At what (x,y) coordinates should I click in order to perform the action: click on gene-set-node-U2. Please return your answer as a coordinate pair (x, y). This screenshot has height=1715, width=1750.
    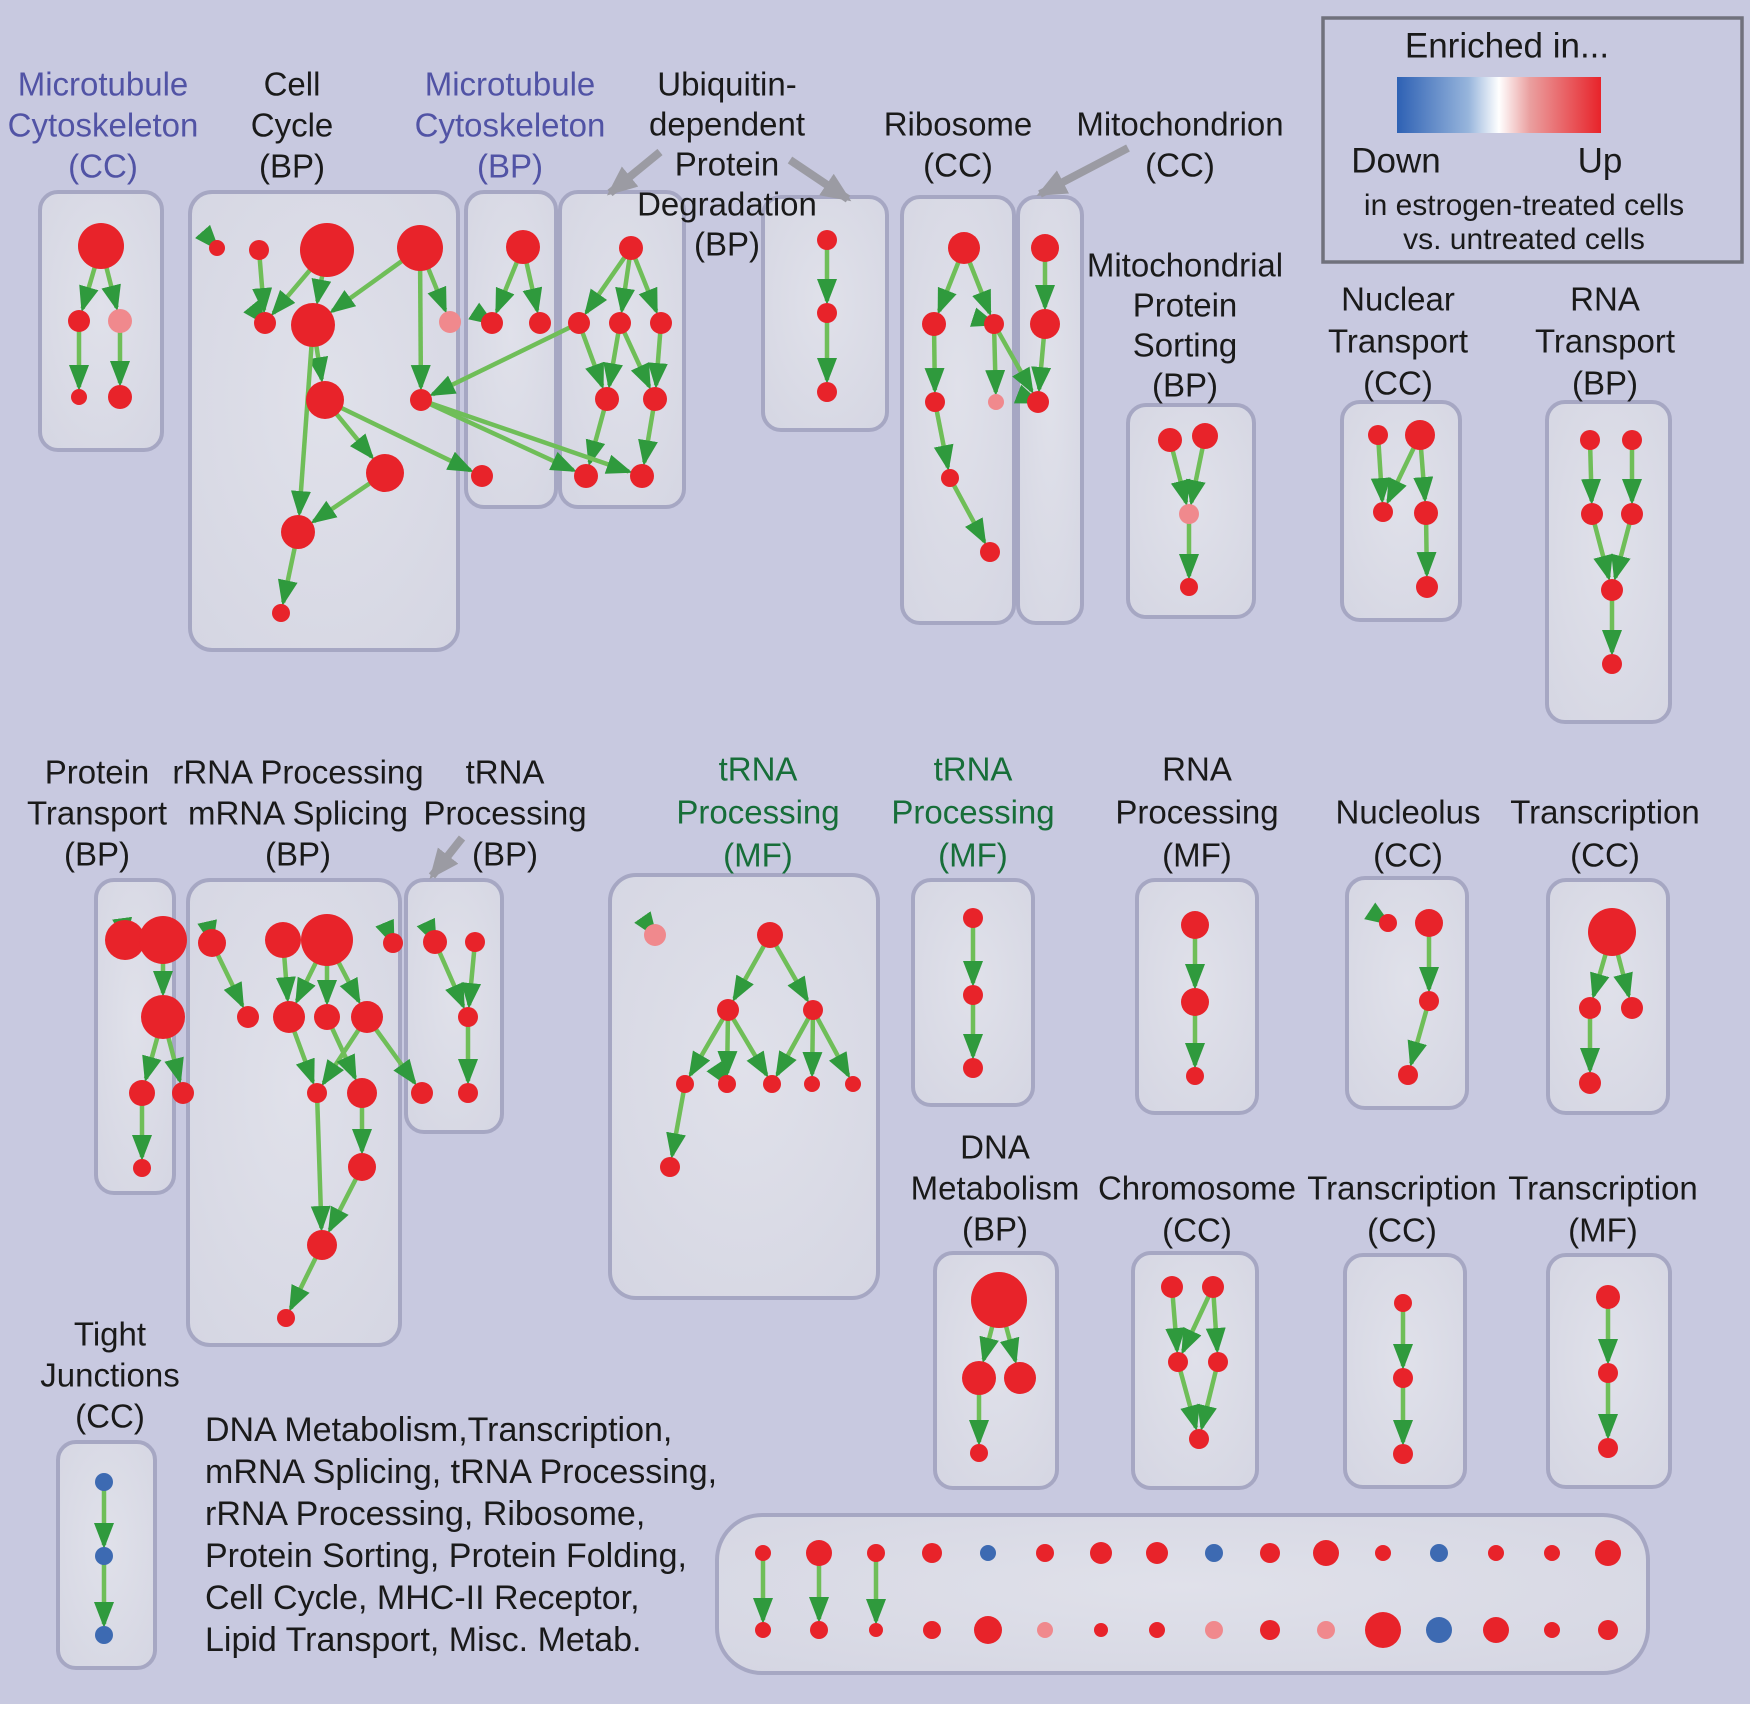
    Looking at the image, I should click on (579, 323).